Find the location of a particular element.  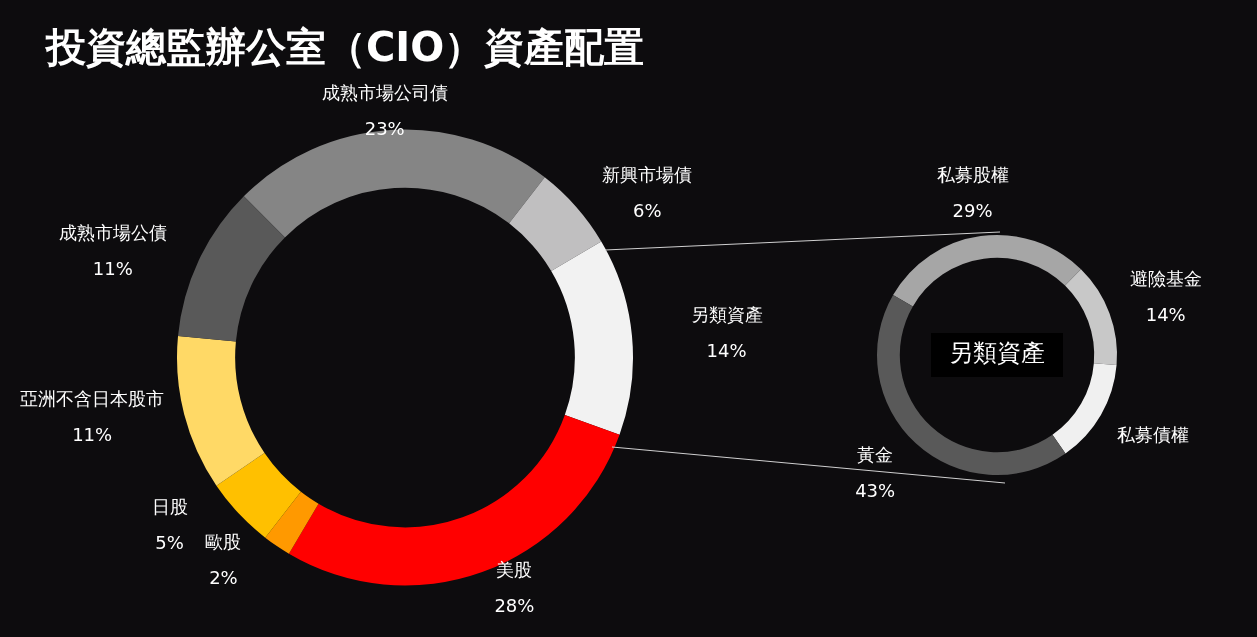

data-label: 5% is located at coordinates (169, 542).